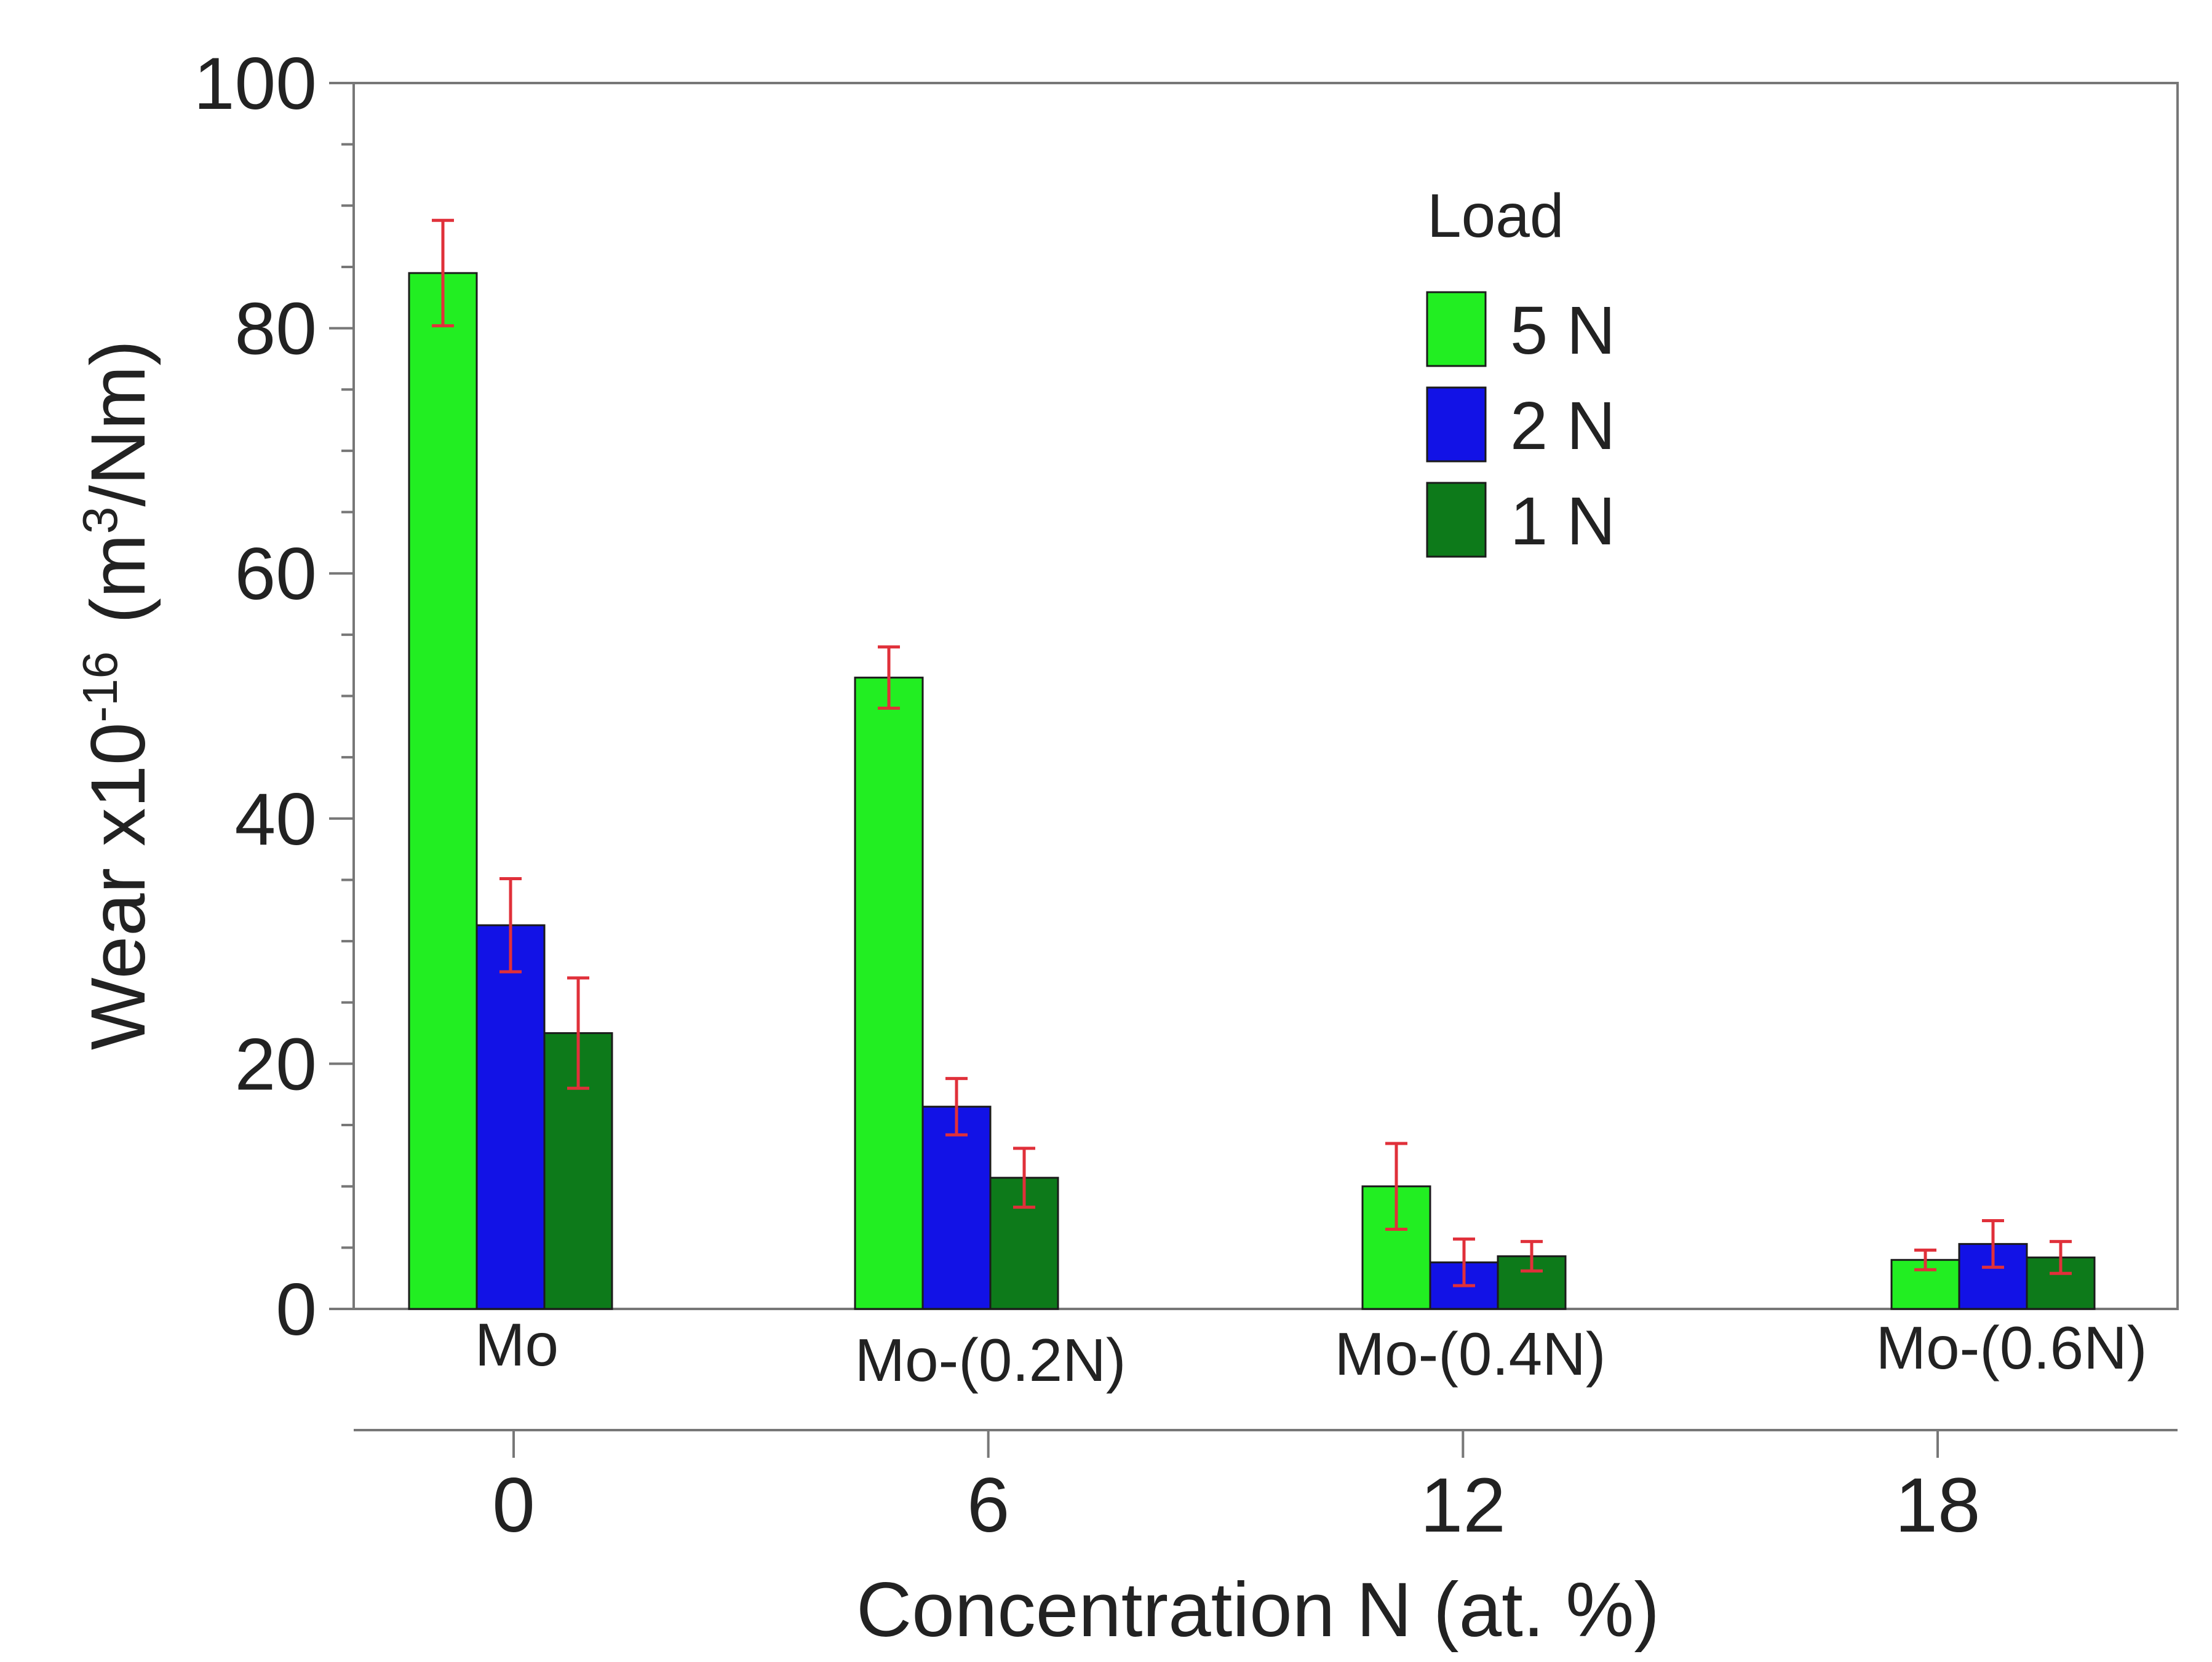  I want to click on category-label: Mo-(0.2N), so click(990, 1360).